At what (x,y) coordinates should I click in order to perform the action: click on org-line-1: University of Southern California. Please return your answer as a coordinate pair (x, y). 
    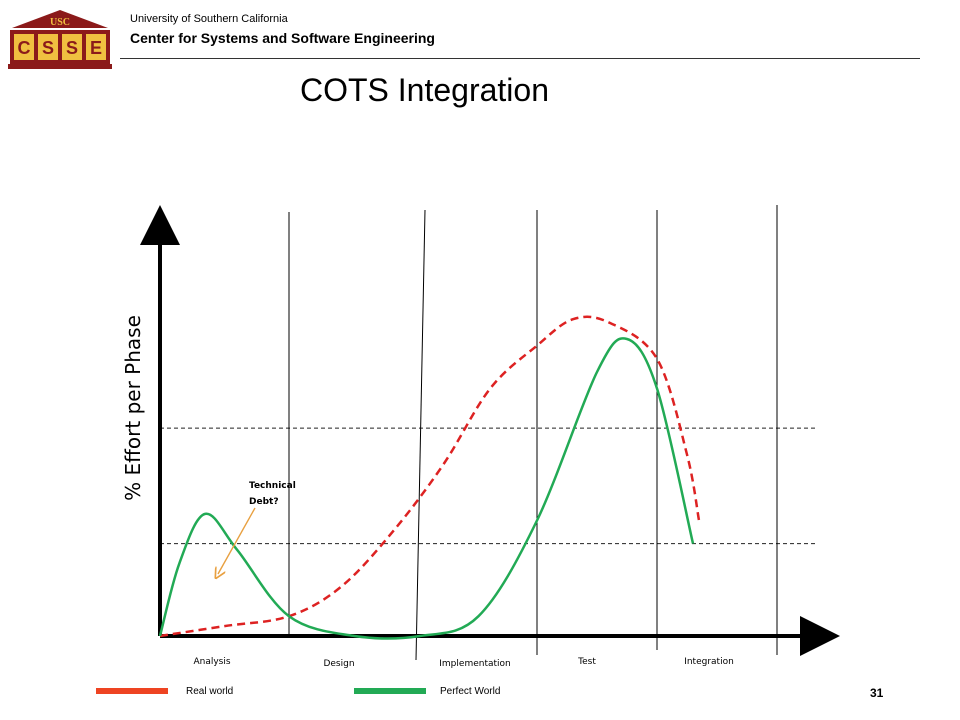
    Looking at the image, I should click on (209, 19).